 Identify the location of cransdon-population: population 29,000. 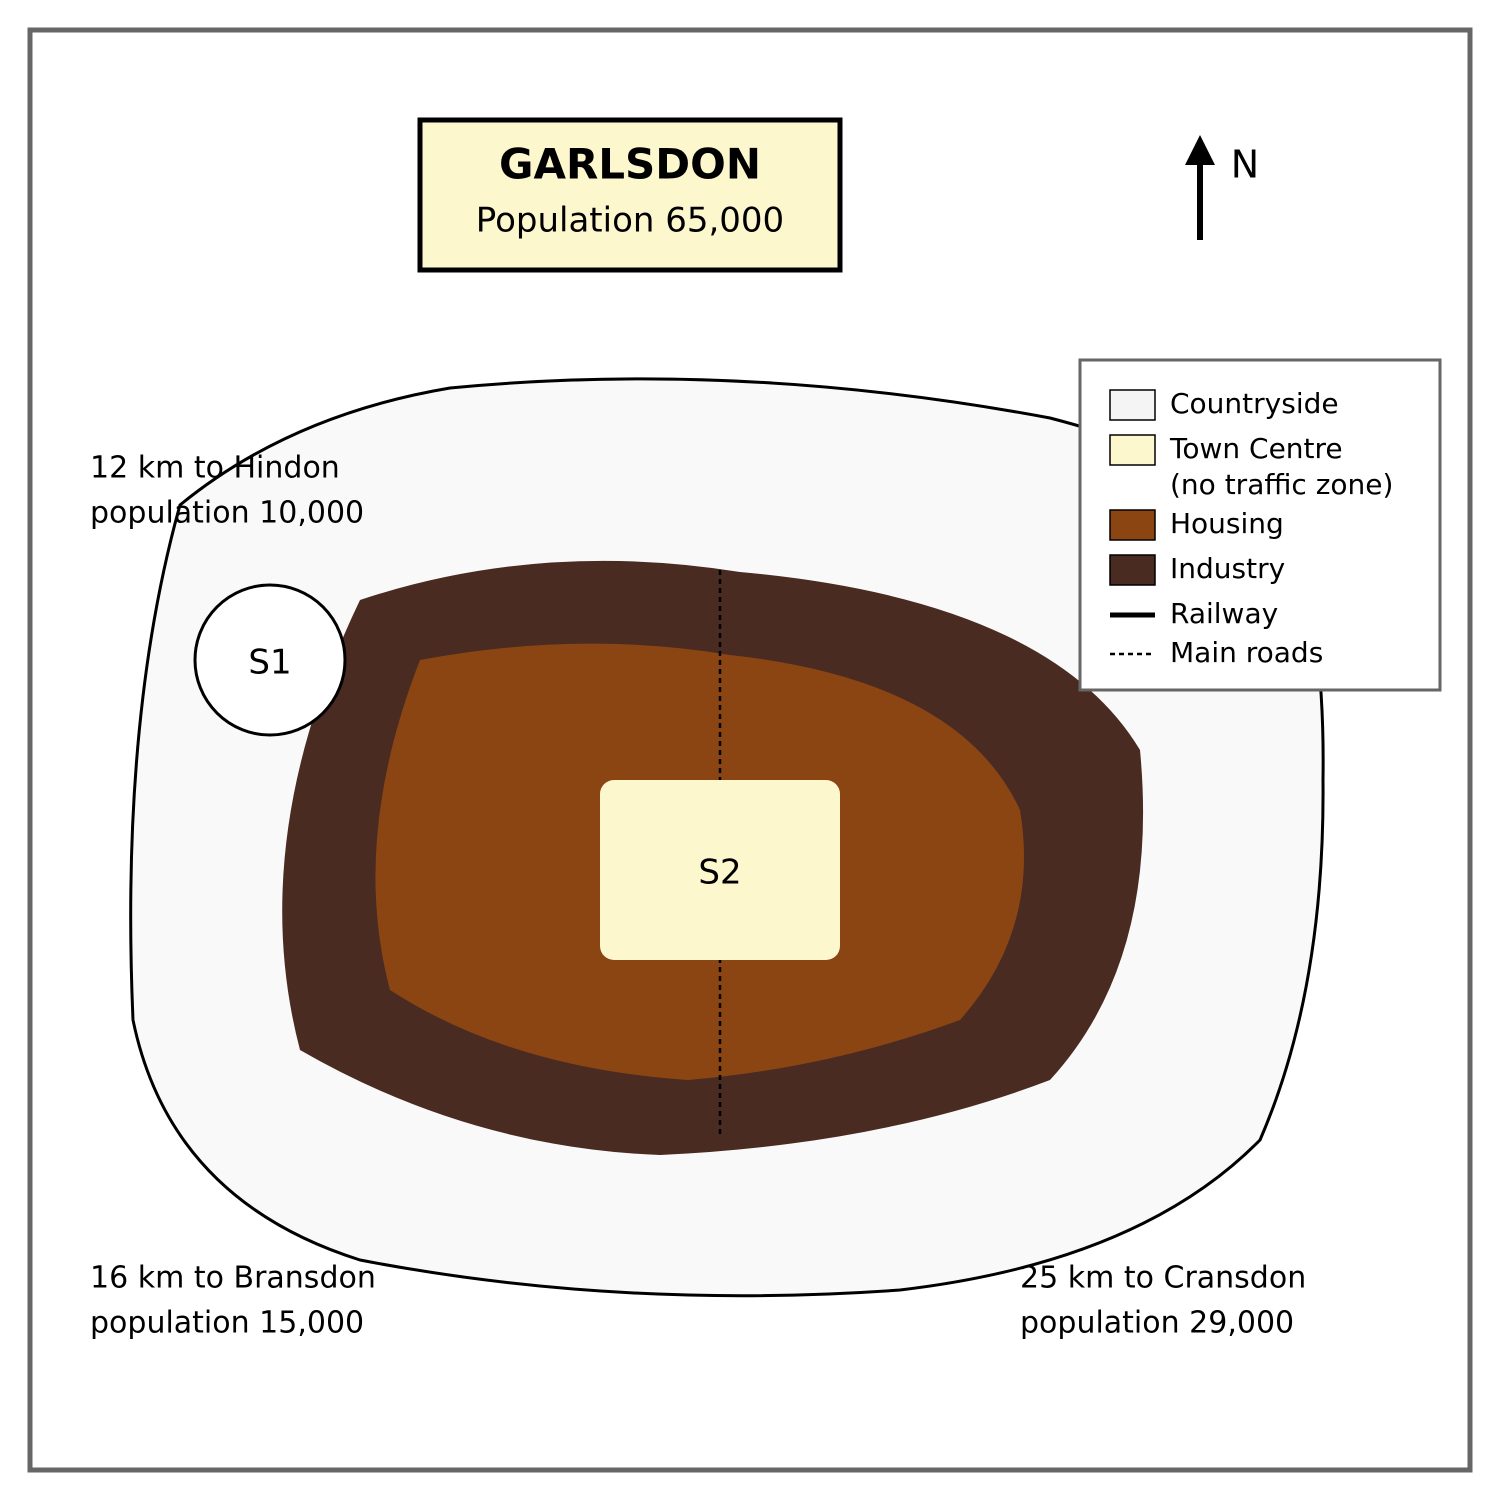
(1157, 1323).